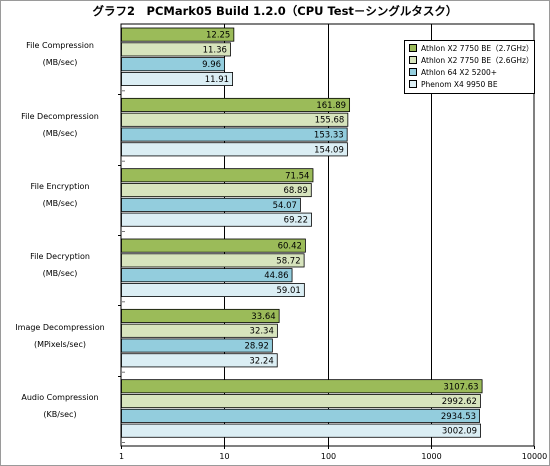 The width and height of the screenshot is (550, 466). I want to click on x-tick-label: 100, so click(328, 456).